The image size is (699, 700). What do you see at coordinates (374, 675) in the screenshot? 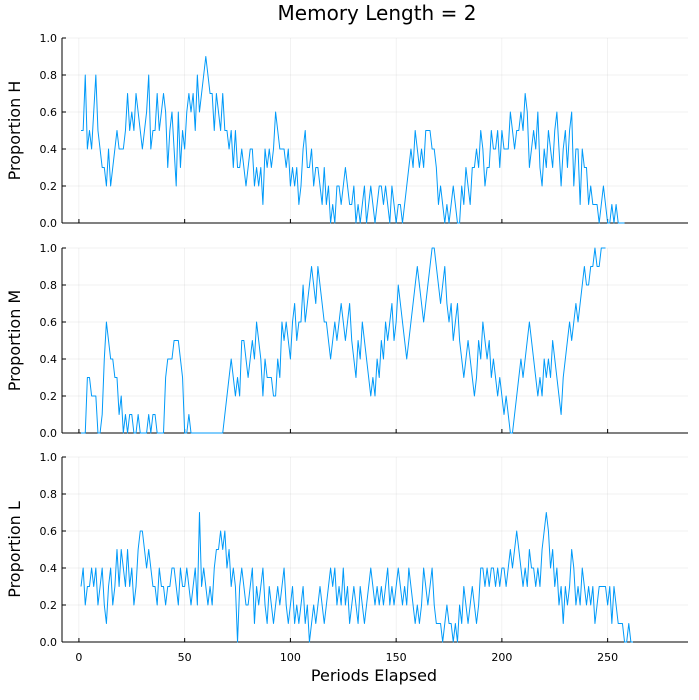
I see `x-axis-label: Periods Elapsed` at bounding box center [374, 675].